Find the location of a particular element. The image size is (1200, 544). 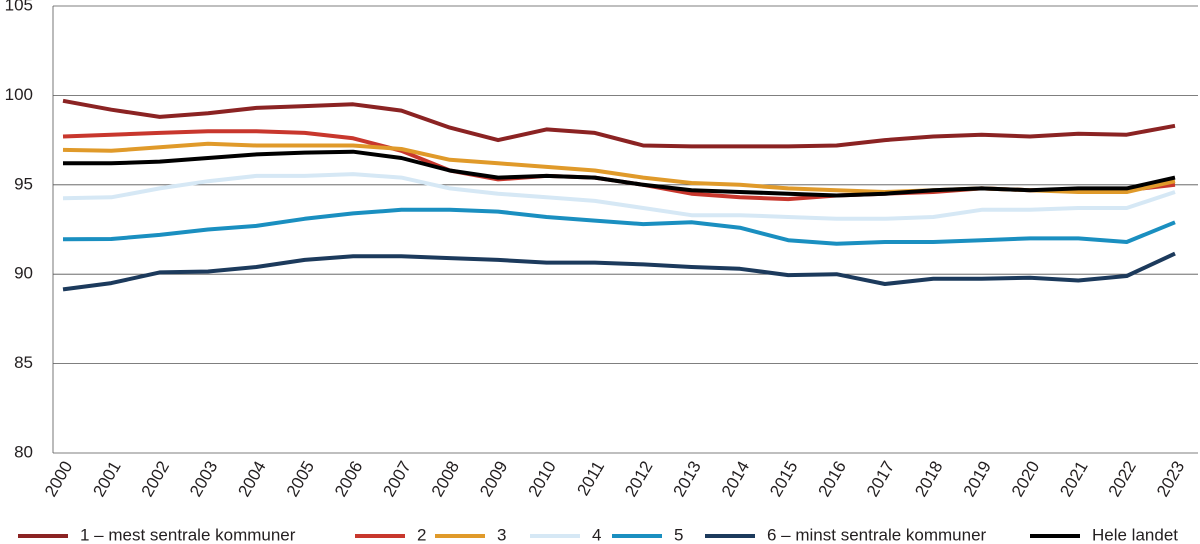

x-tick-label: 2005 is located at coordinates (300, 479).